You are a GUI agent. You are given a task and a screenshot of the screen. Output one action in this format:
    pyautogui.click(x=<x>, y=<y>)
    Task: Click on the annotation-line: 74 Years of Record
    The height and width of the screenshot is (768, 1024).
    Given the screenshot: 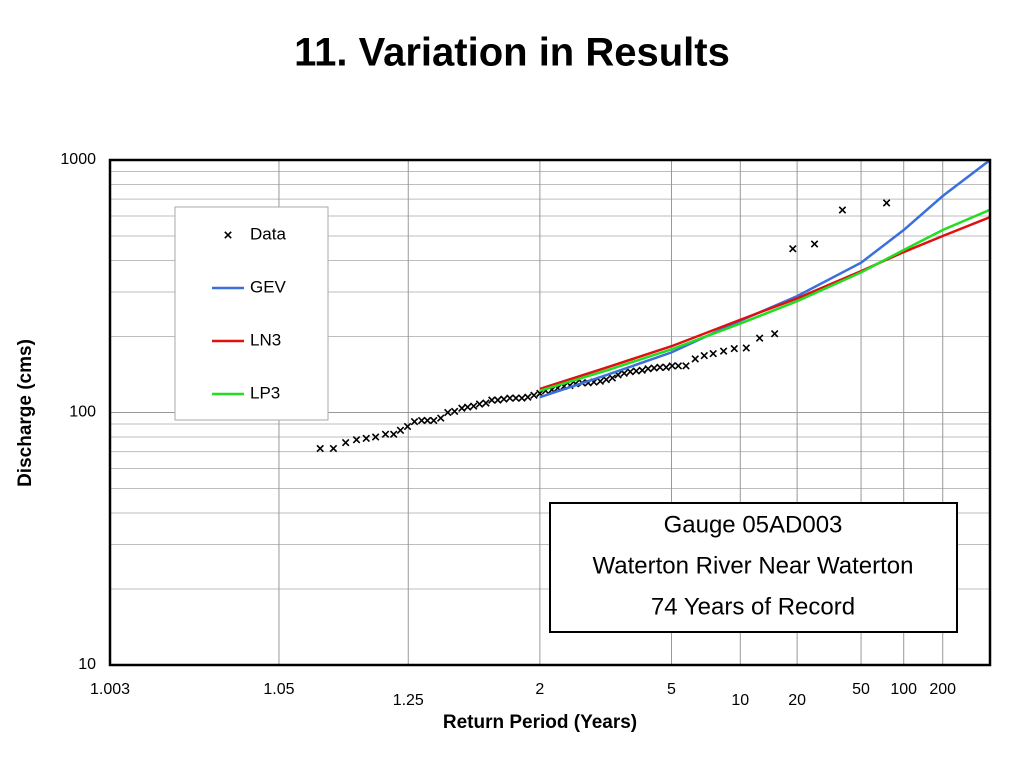 What is the action you would take?
    pyautogui.click(x=753, y=606)
    